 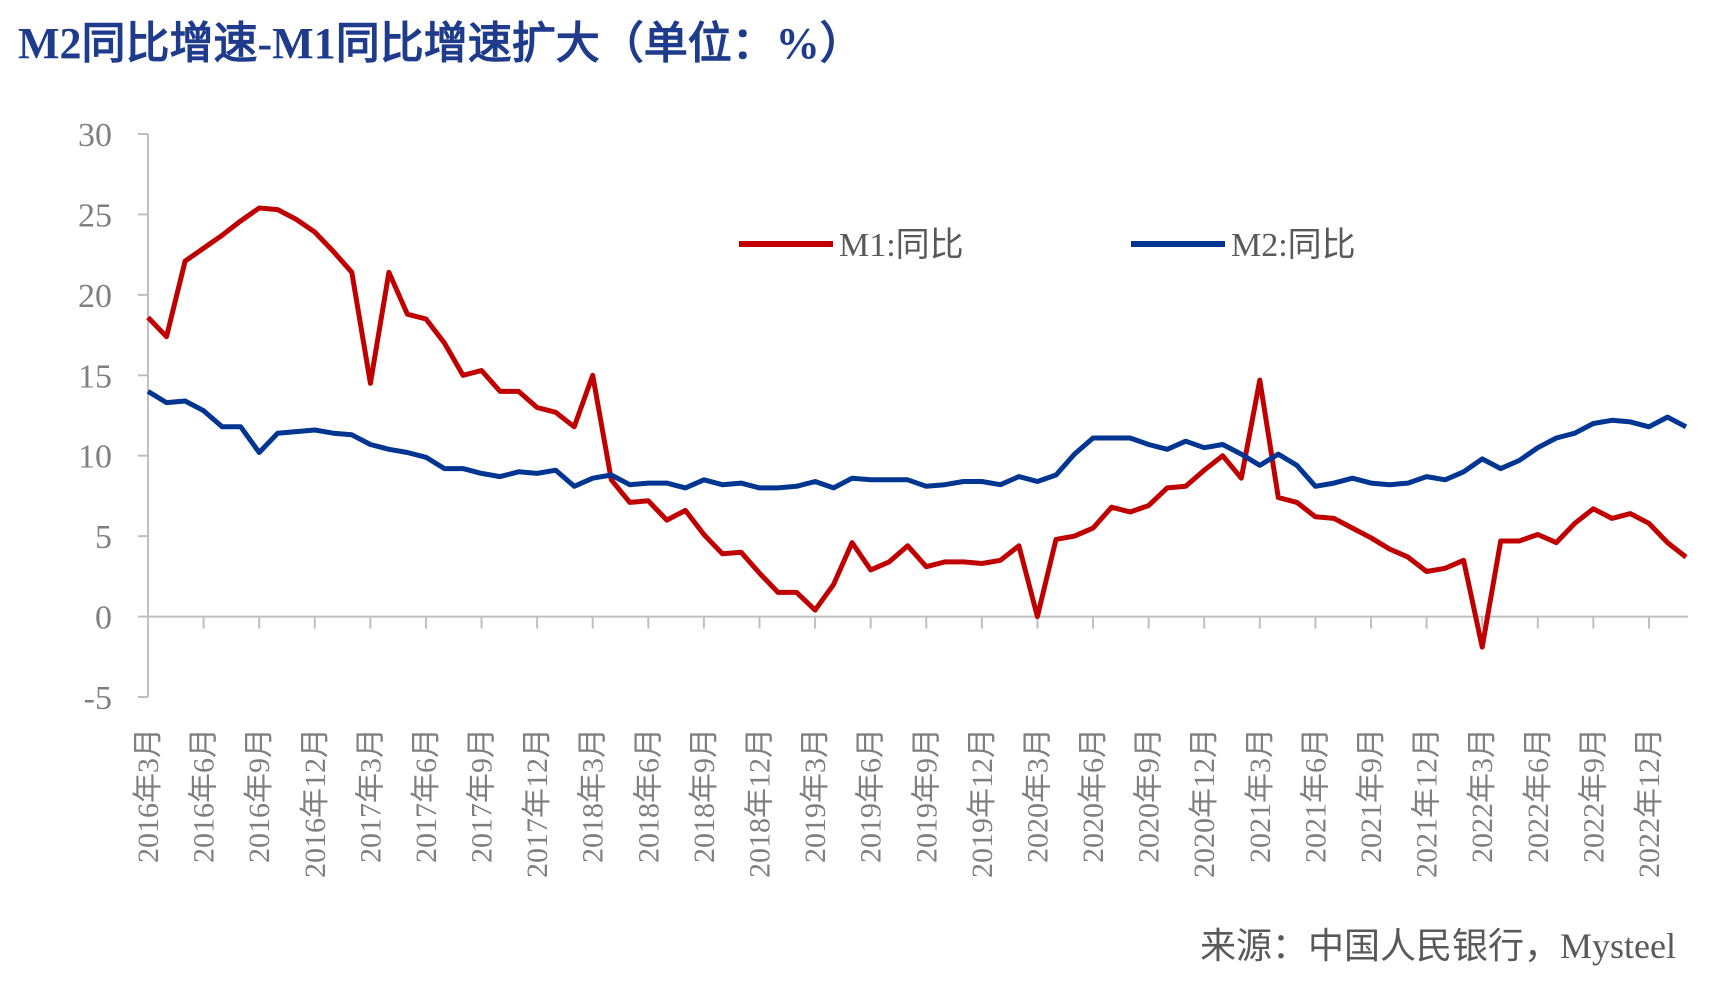 I want to click on x-tick-label: 2019年12月, so click(x=982, y=803).